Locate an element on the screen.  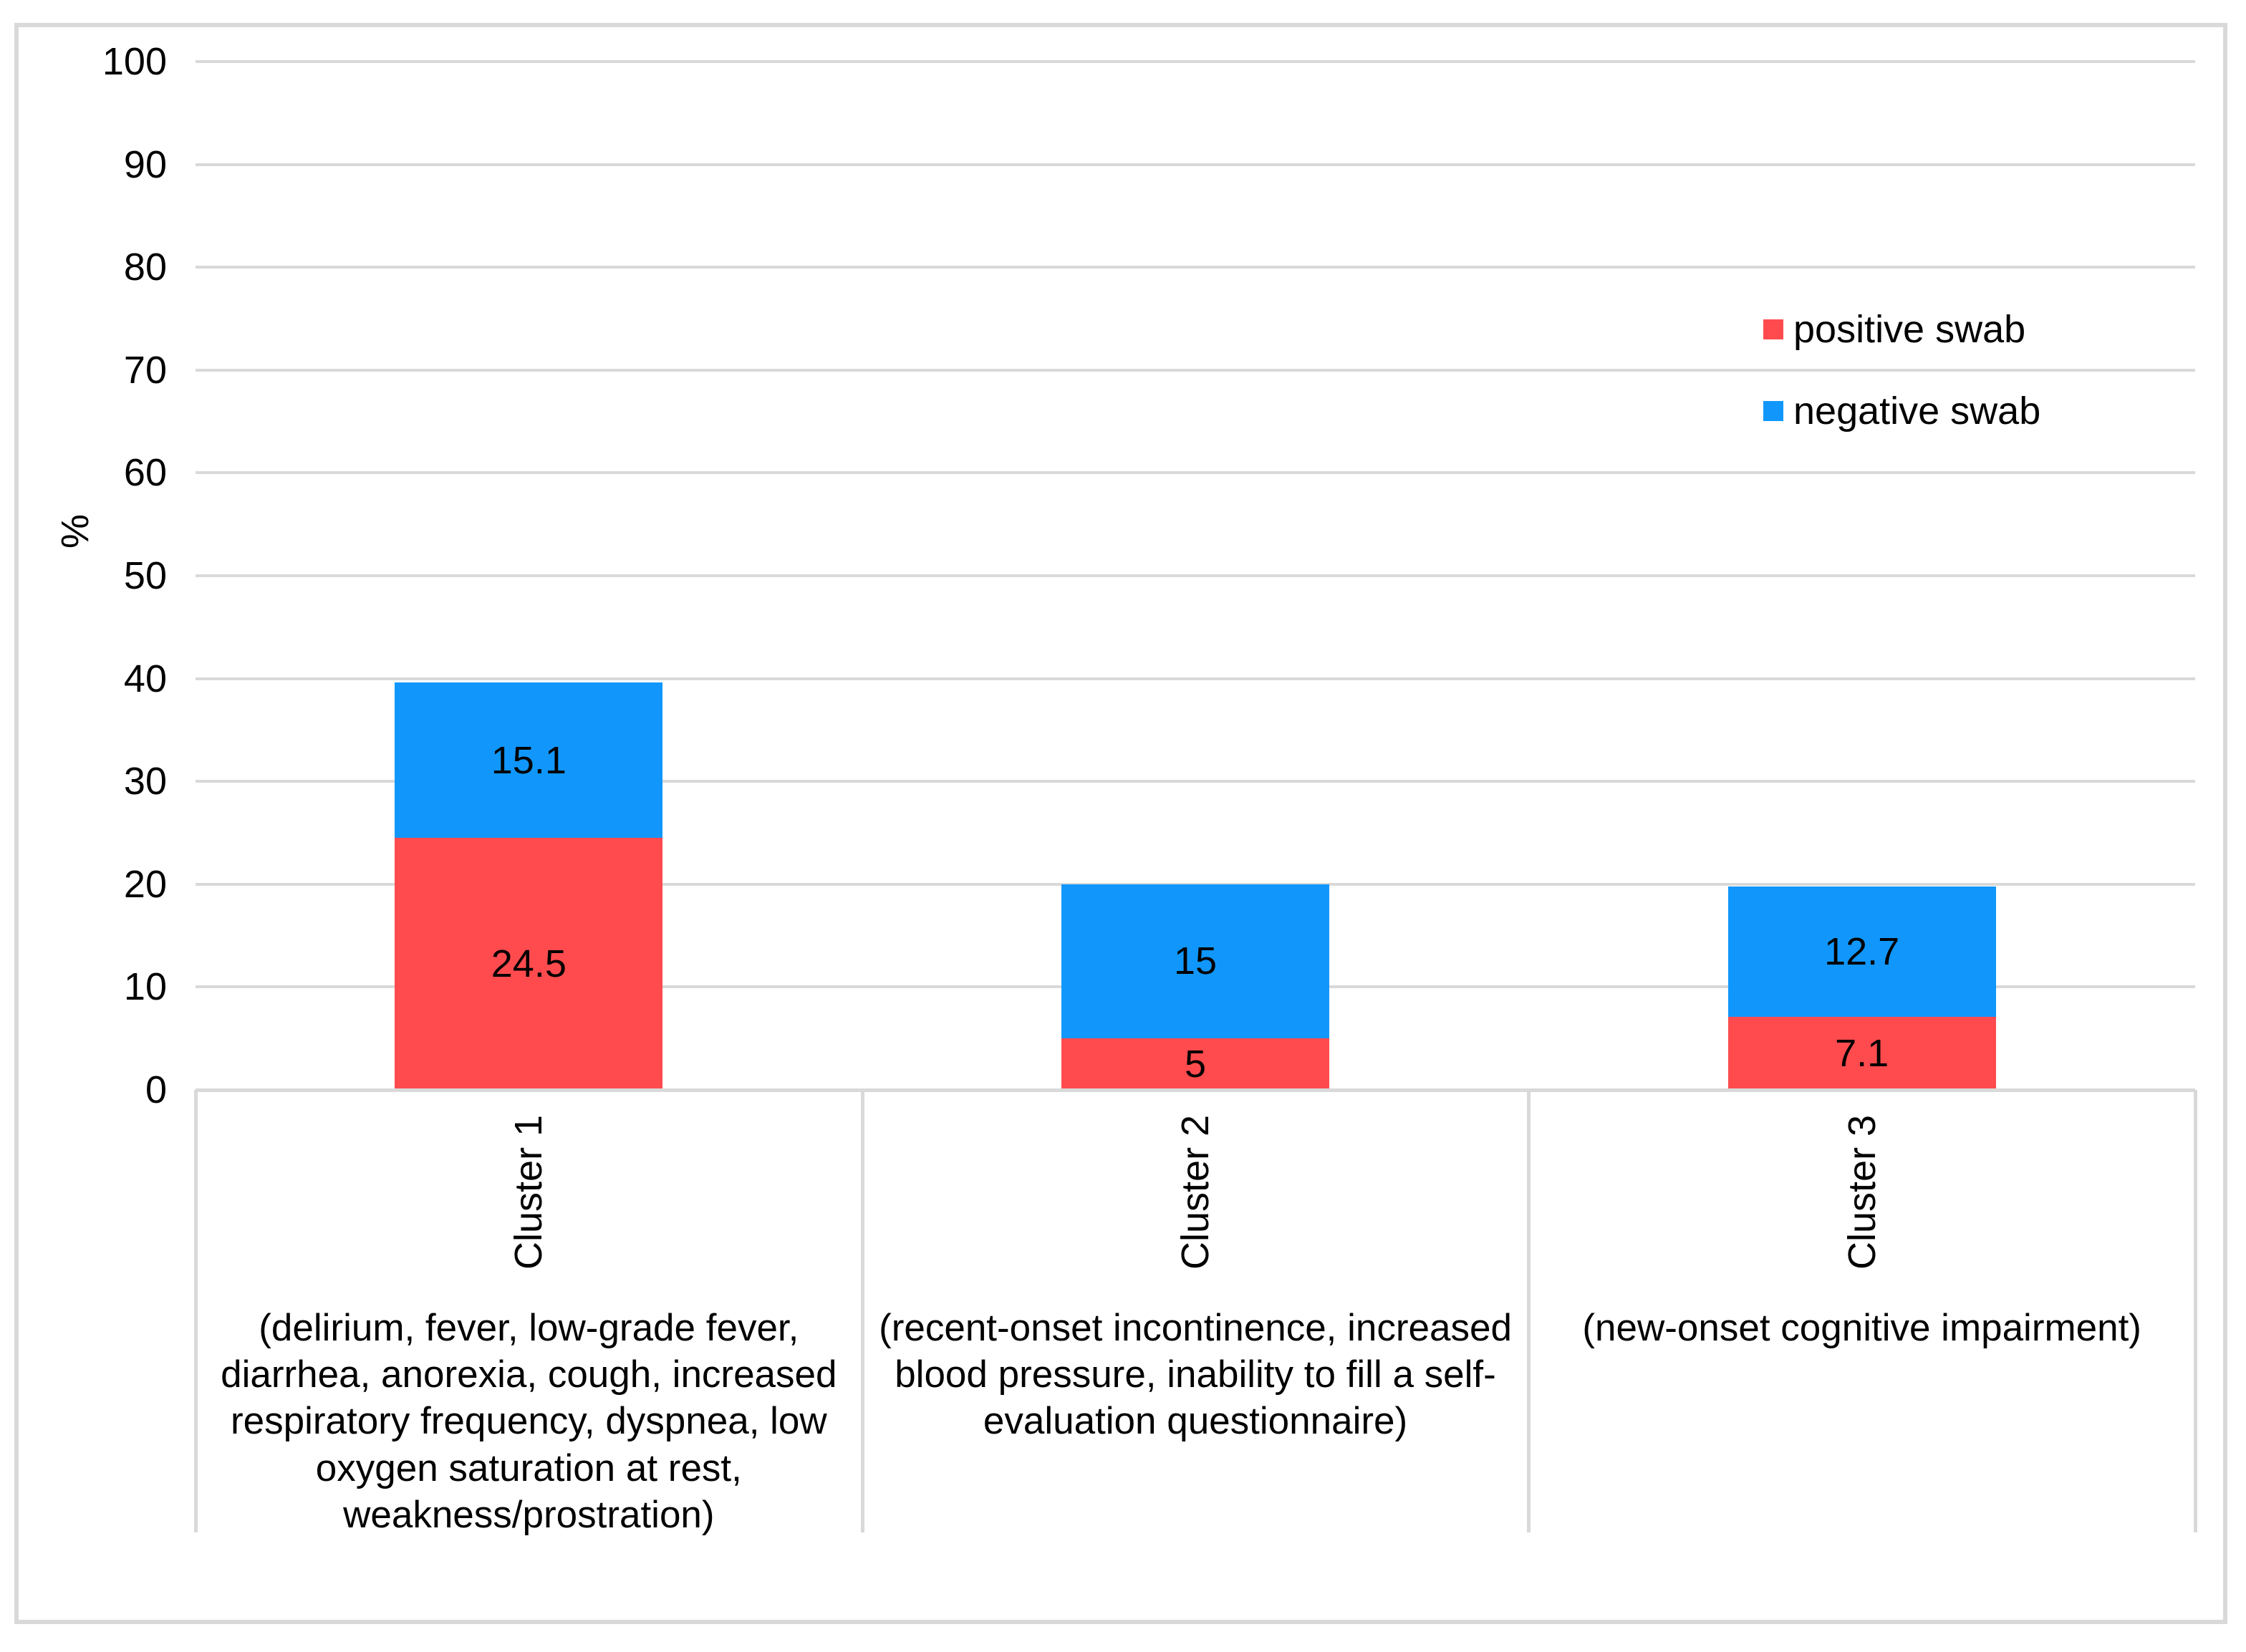
bar-1-segment-negative-swab: 15.1 is located at coordinates (529, 761).